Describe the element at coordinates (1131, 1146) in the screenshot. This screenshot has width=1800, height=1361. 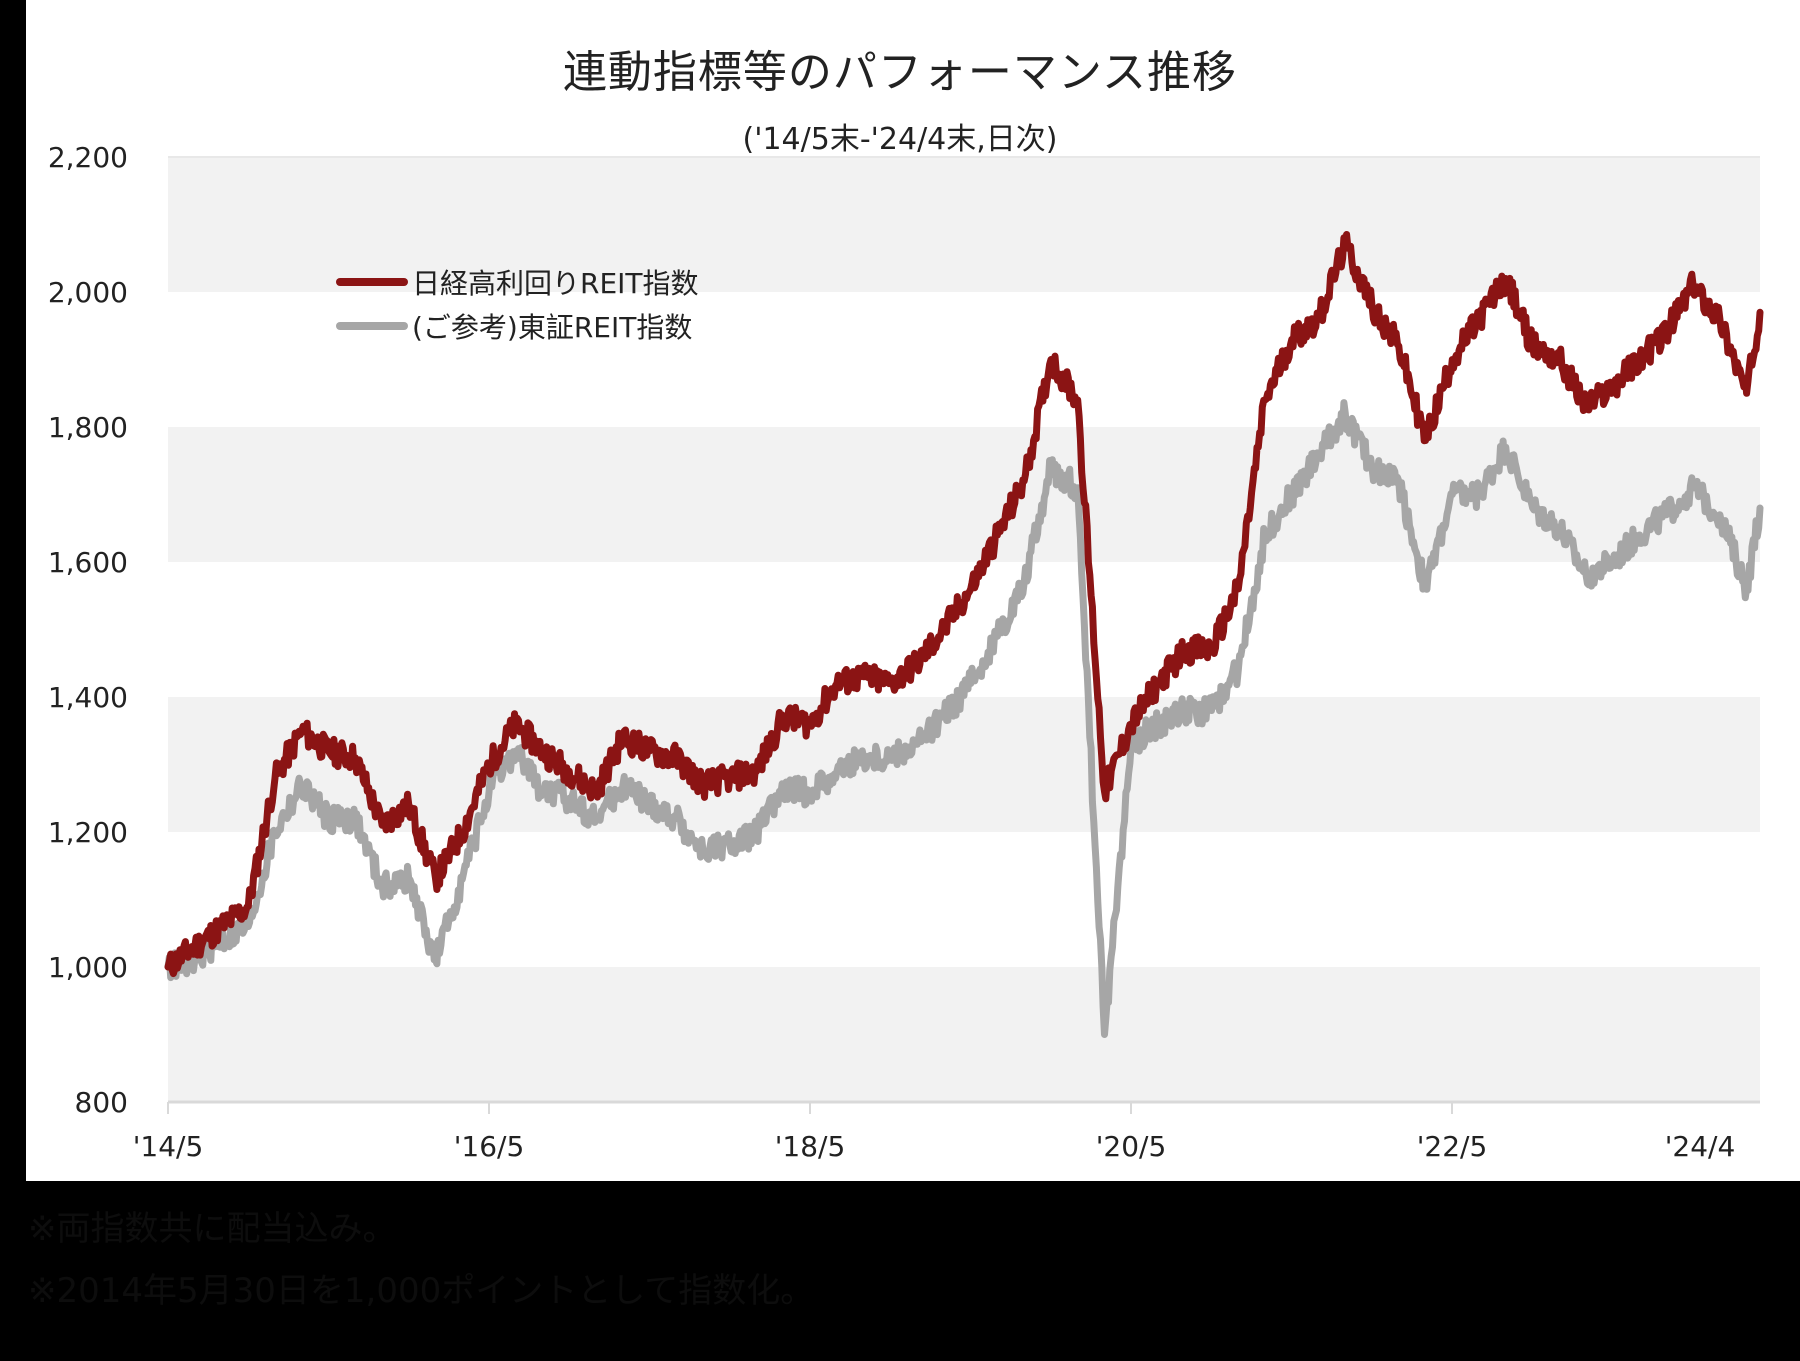
I see `x-tick-label: '20/5` at that location.